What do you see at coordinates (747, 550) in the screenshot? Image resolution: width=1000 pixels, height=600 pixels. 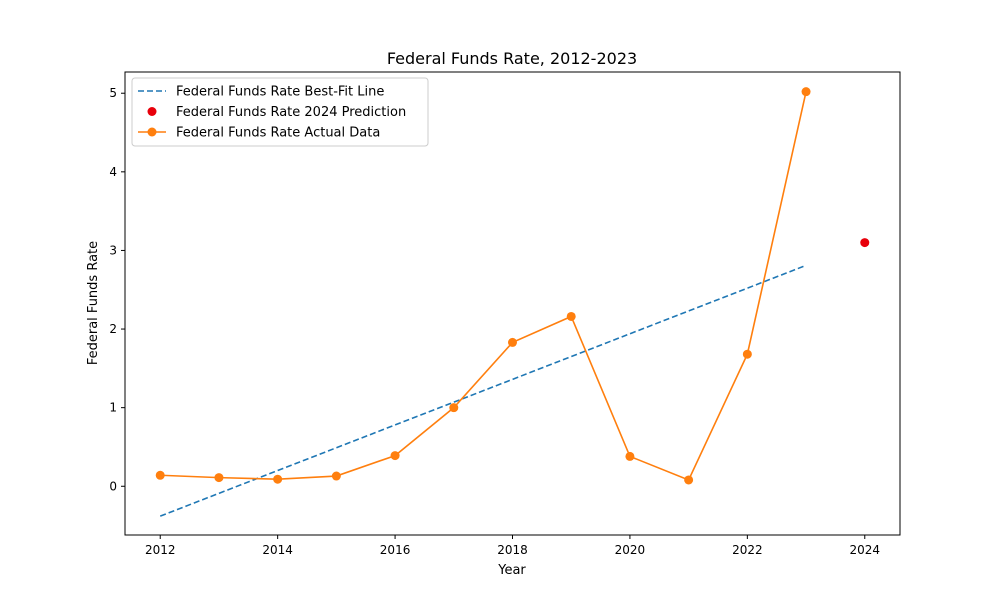 I see `x-tick-label: 2022` at bounding box center [747, 550].